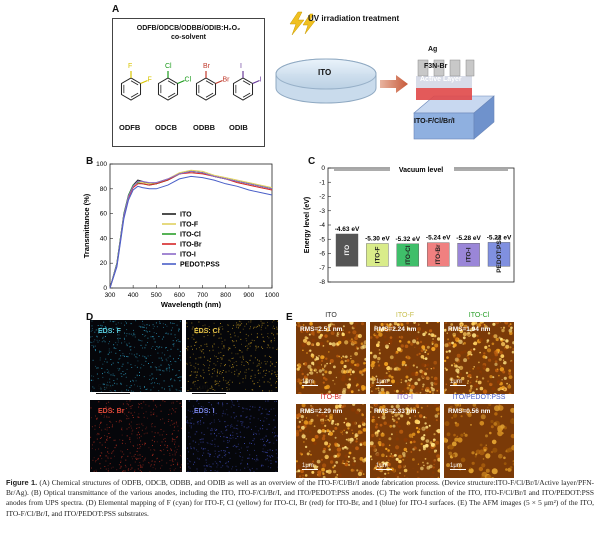  I want to click on bar-category-label: ITO-F, so click(377, 254).